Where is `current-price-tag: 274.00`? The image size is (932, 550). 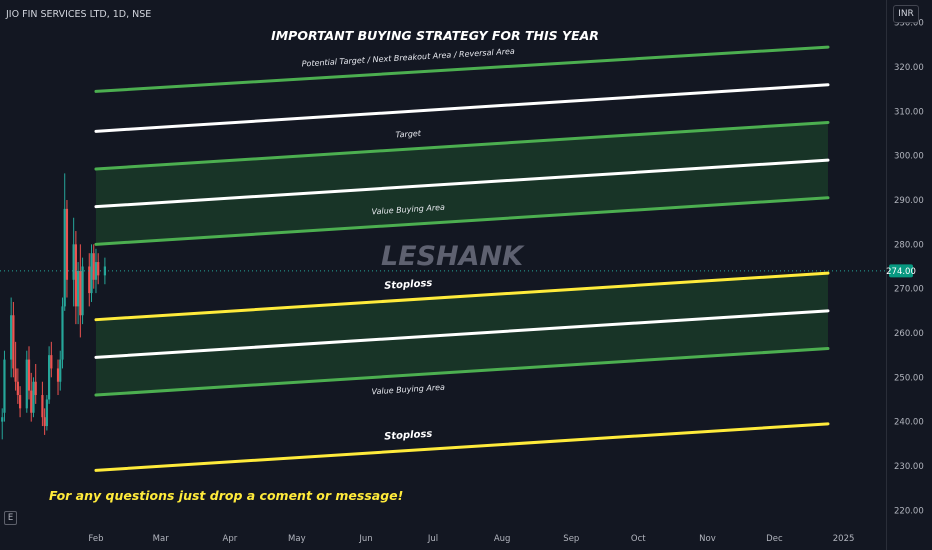
current-price-tag: 274.00 is located at coordinates (901, 271).